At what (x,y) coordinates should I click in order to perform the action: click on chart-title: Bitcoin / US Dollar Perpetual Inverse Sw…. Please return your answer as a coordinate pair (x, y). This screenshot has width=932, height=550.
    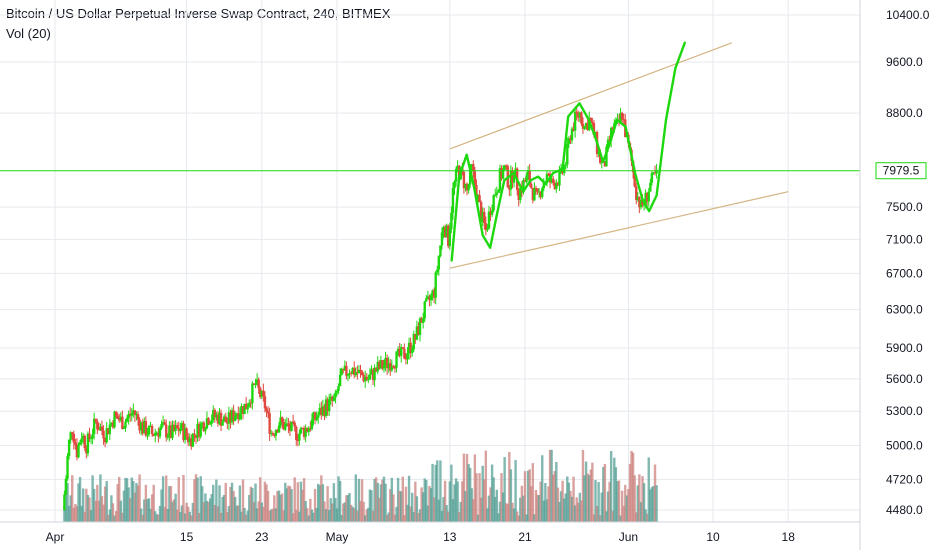
    Looking at the image, I should click on (198, 13).